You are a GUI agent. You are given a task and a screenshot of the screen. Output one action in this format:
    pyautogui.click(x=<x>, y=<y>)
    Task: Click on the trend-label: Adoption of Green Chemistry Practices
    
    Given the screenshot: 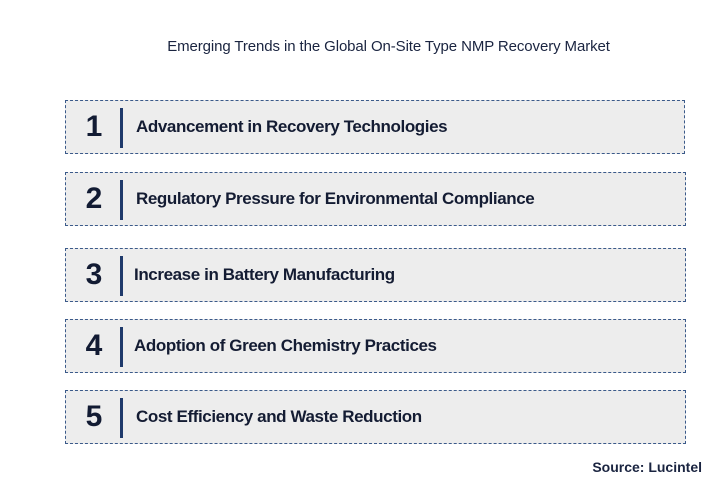 What is the action you would take?
    pyautogui.click(x=285, y=345)
    